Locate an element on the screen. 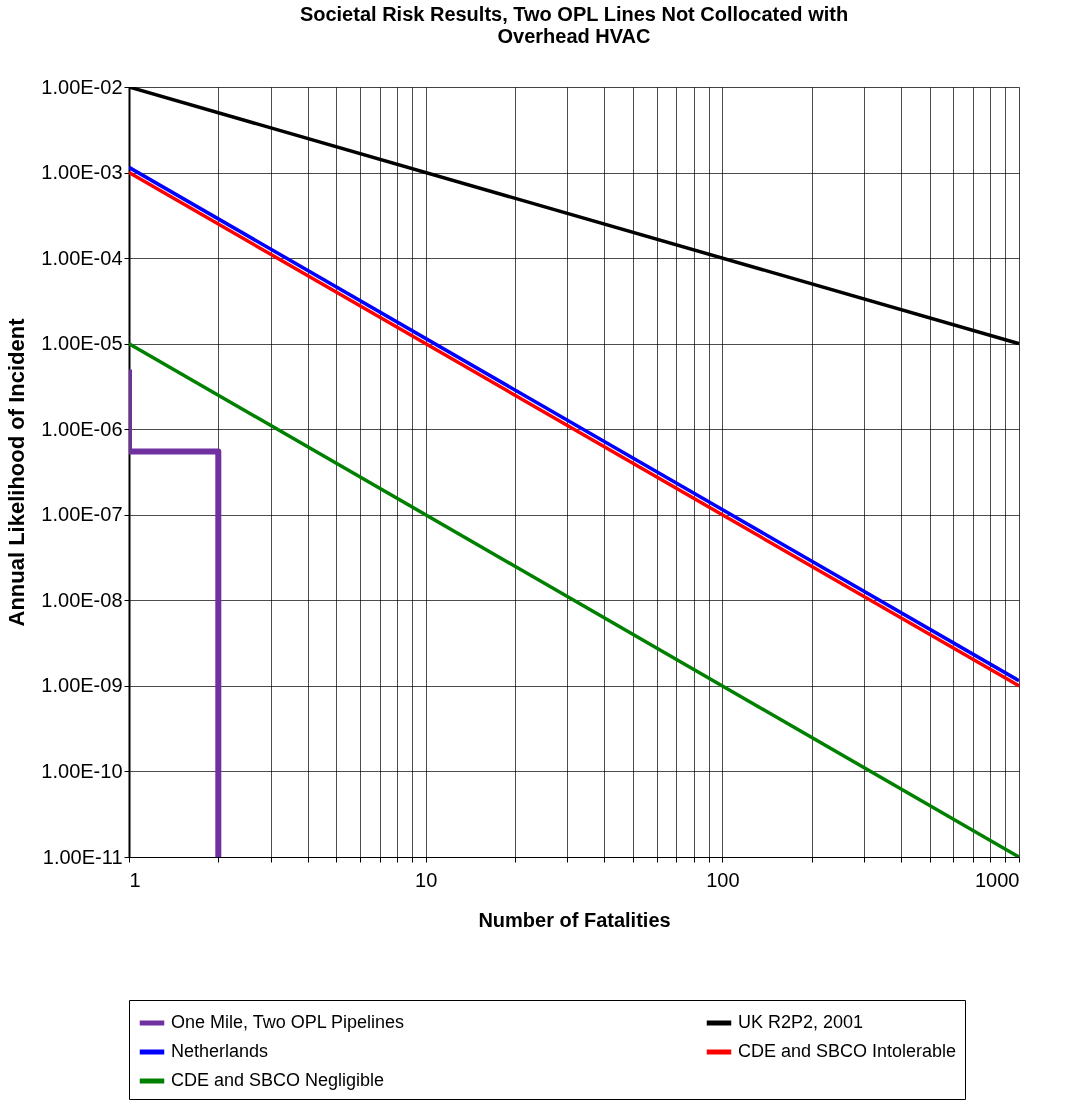 This screenshot has height=1115, width=1088. x-axis-title: Number of Fatalities is located at coordinates (574, 919).